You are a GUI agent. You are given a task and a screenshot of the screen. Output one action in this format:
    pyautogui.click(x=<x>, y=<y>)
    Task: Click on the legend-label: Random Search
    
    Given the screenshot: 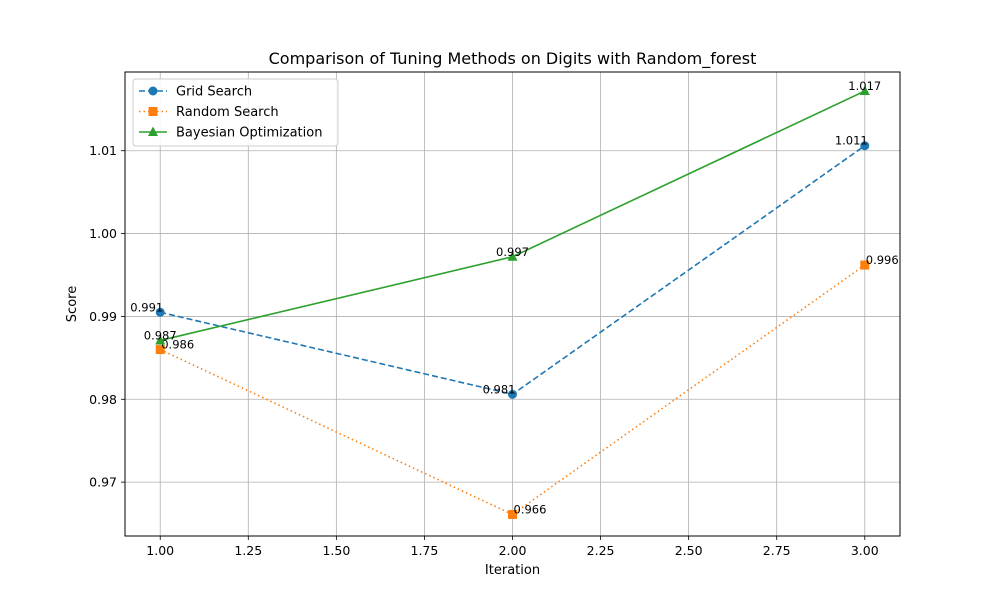 What is the action you would take?
    pyautogui.click(x=227, y=112)
    